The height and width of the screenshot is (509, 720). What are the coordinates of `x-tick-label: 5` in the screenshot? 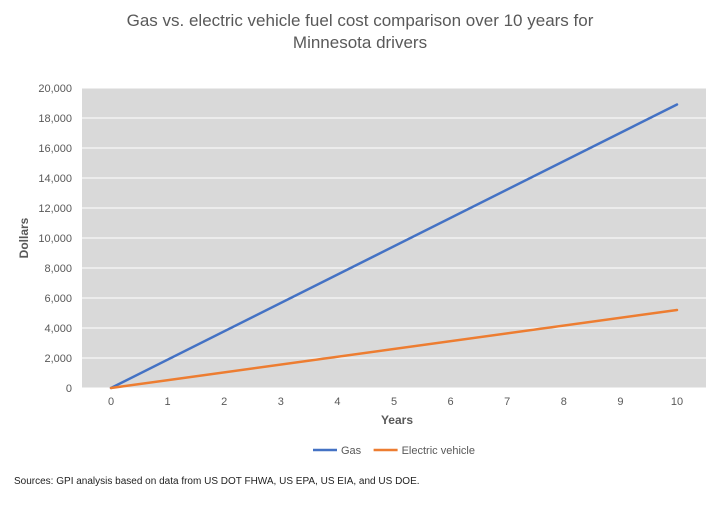 It's located at (394, 402).